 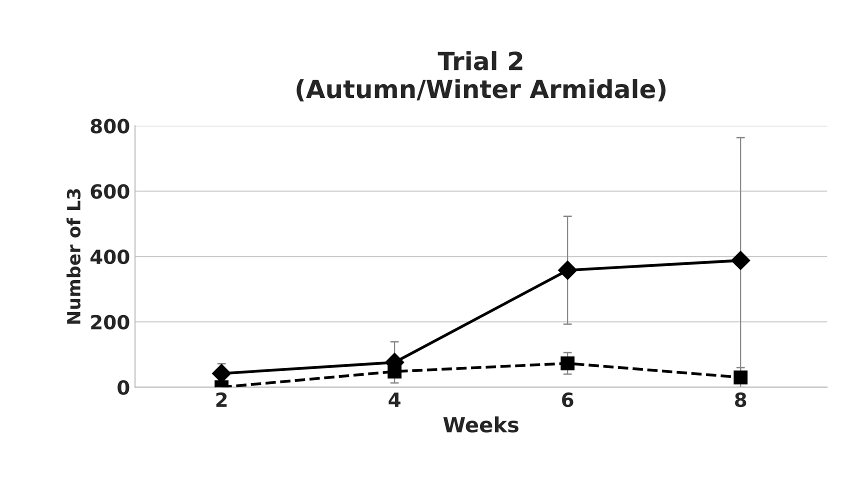 What do you see at coordinates (110, 256) in the screenshot?
I see `y-tick-label: 400` at bounding box center [110, 256].